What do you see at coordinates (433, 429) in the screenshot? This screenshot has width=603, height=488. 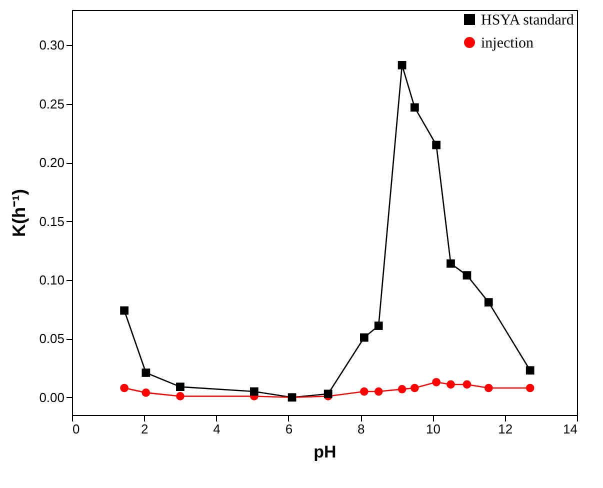 I see `x-tick-label: 10` at bounding box center [433, 429].